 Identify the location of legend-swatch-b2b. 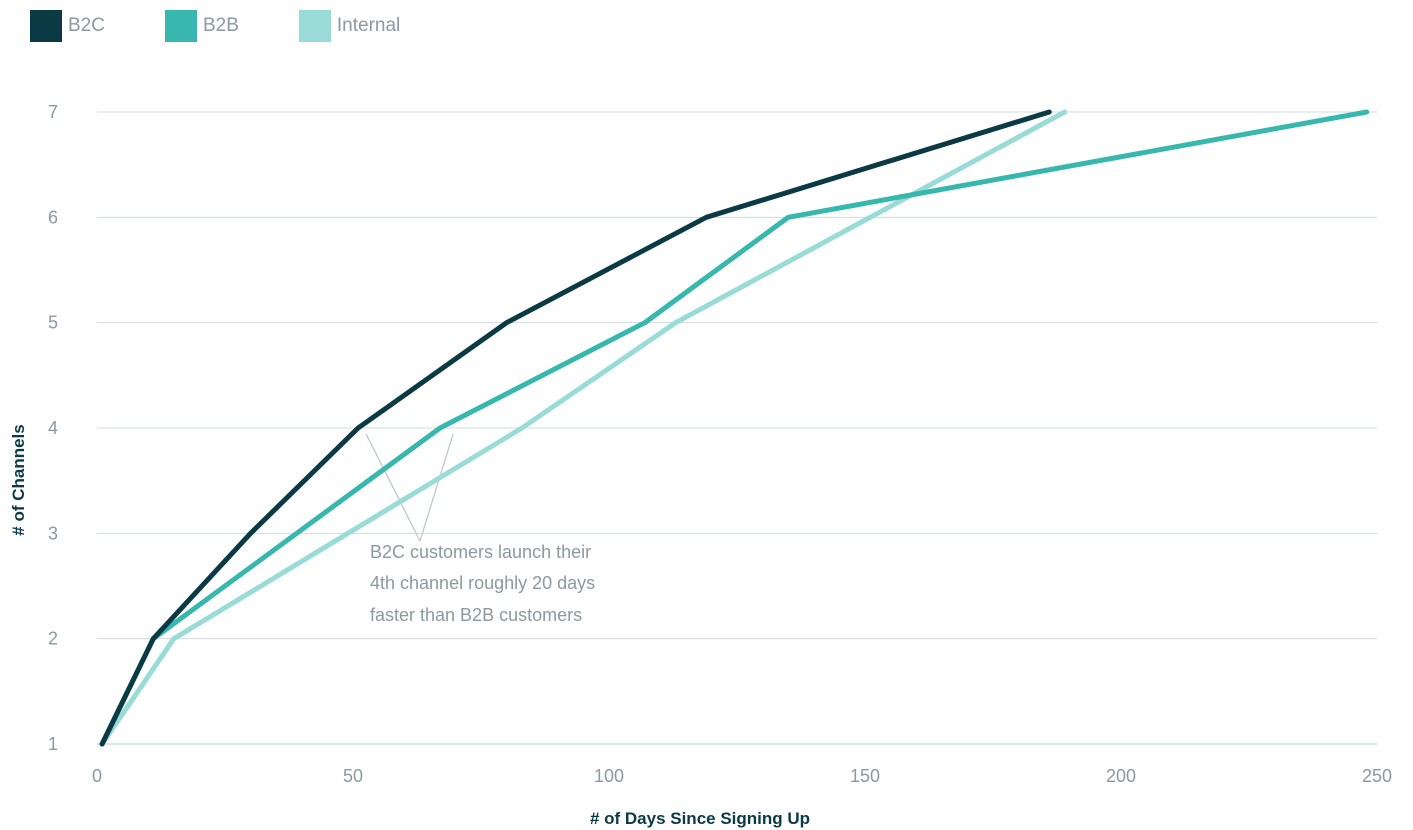
(180, 26).